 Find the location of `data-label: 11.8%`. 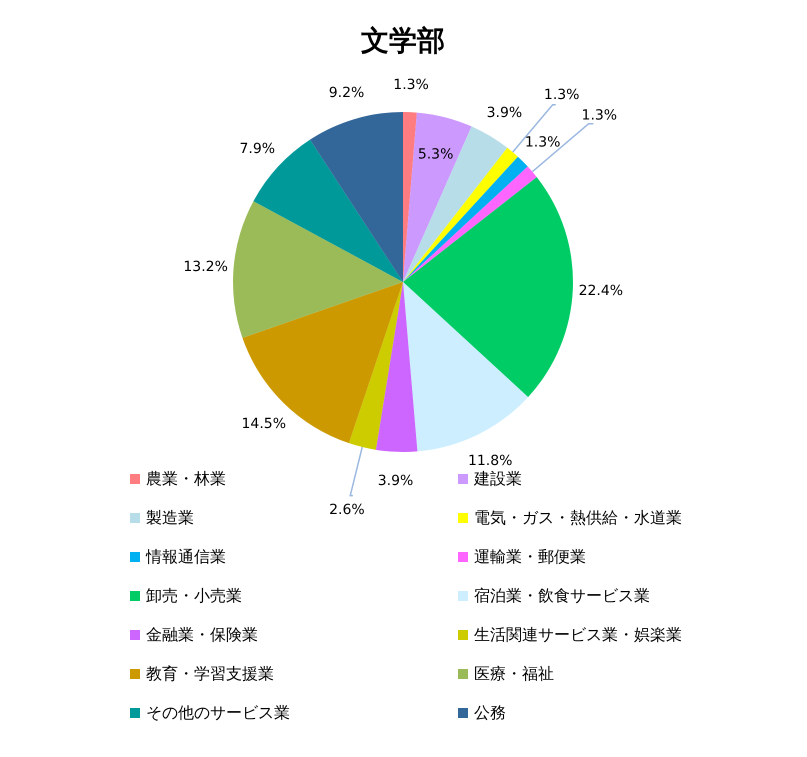

data-label: 11.8% is located at coordinates (490, 460).